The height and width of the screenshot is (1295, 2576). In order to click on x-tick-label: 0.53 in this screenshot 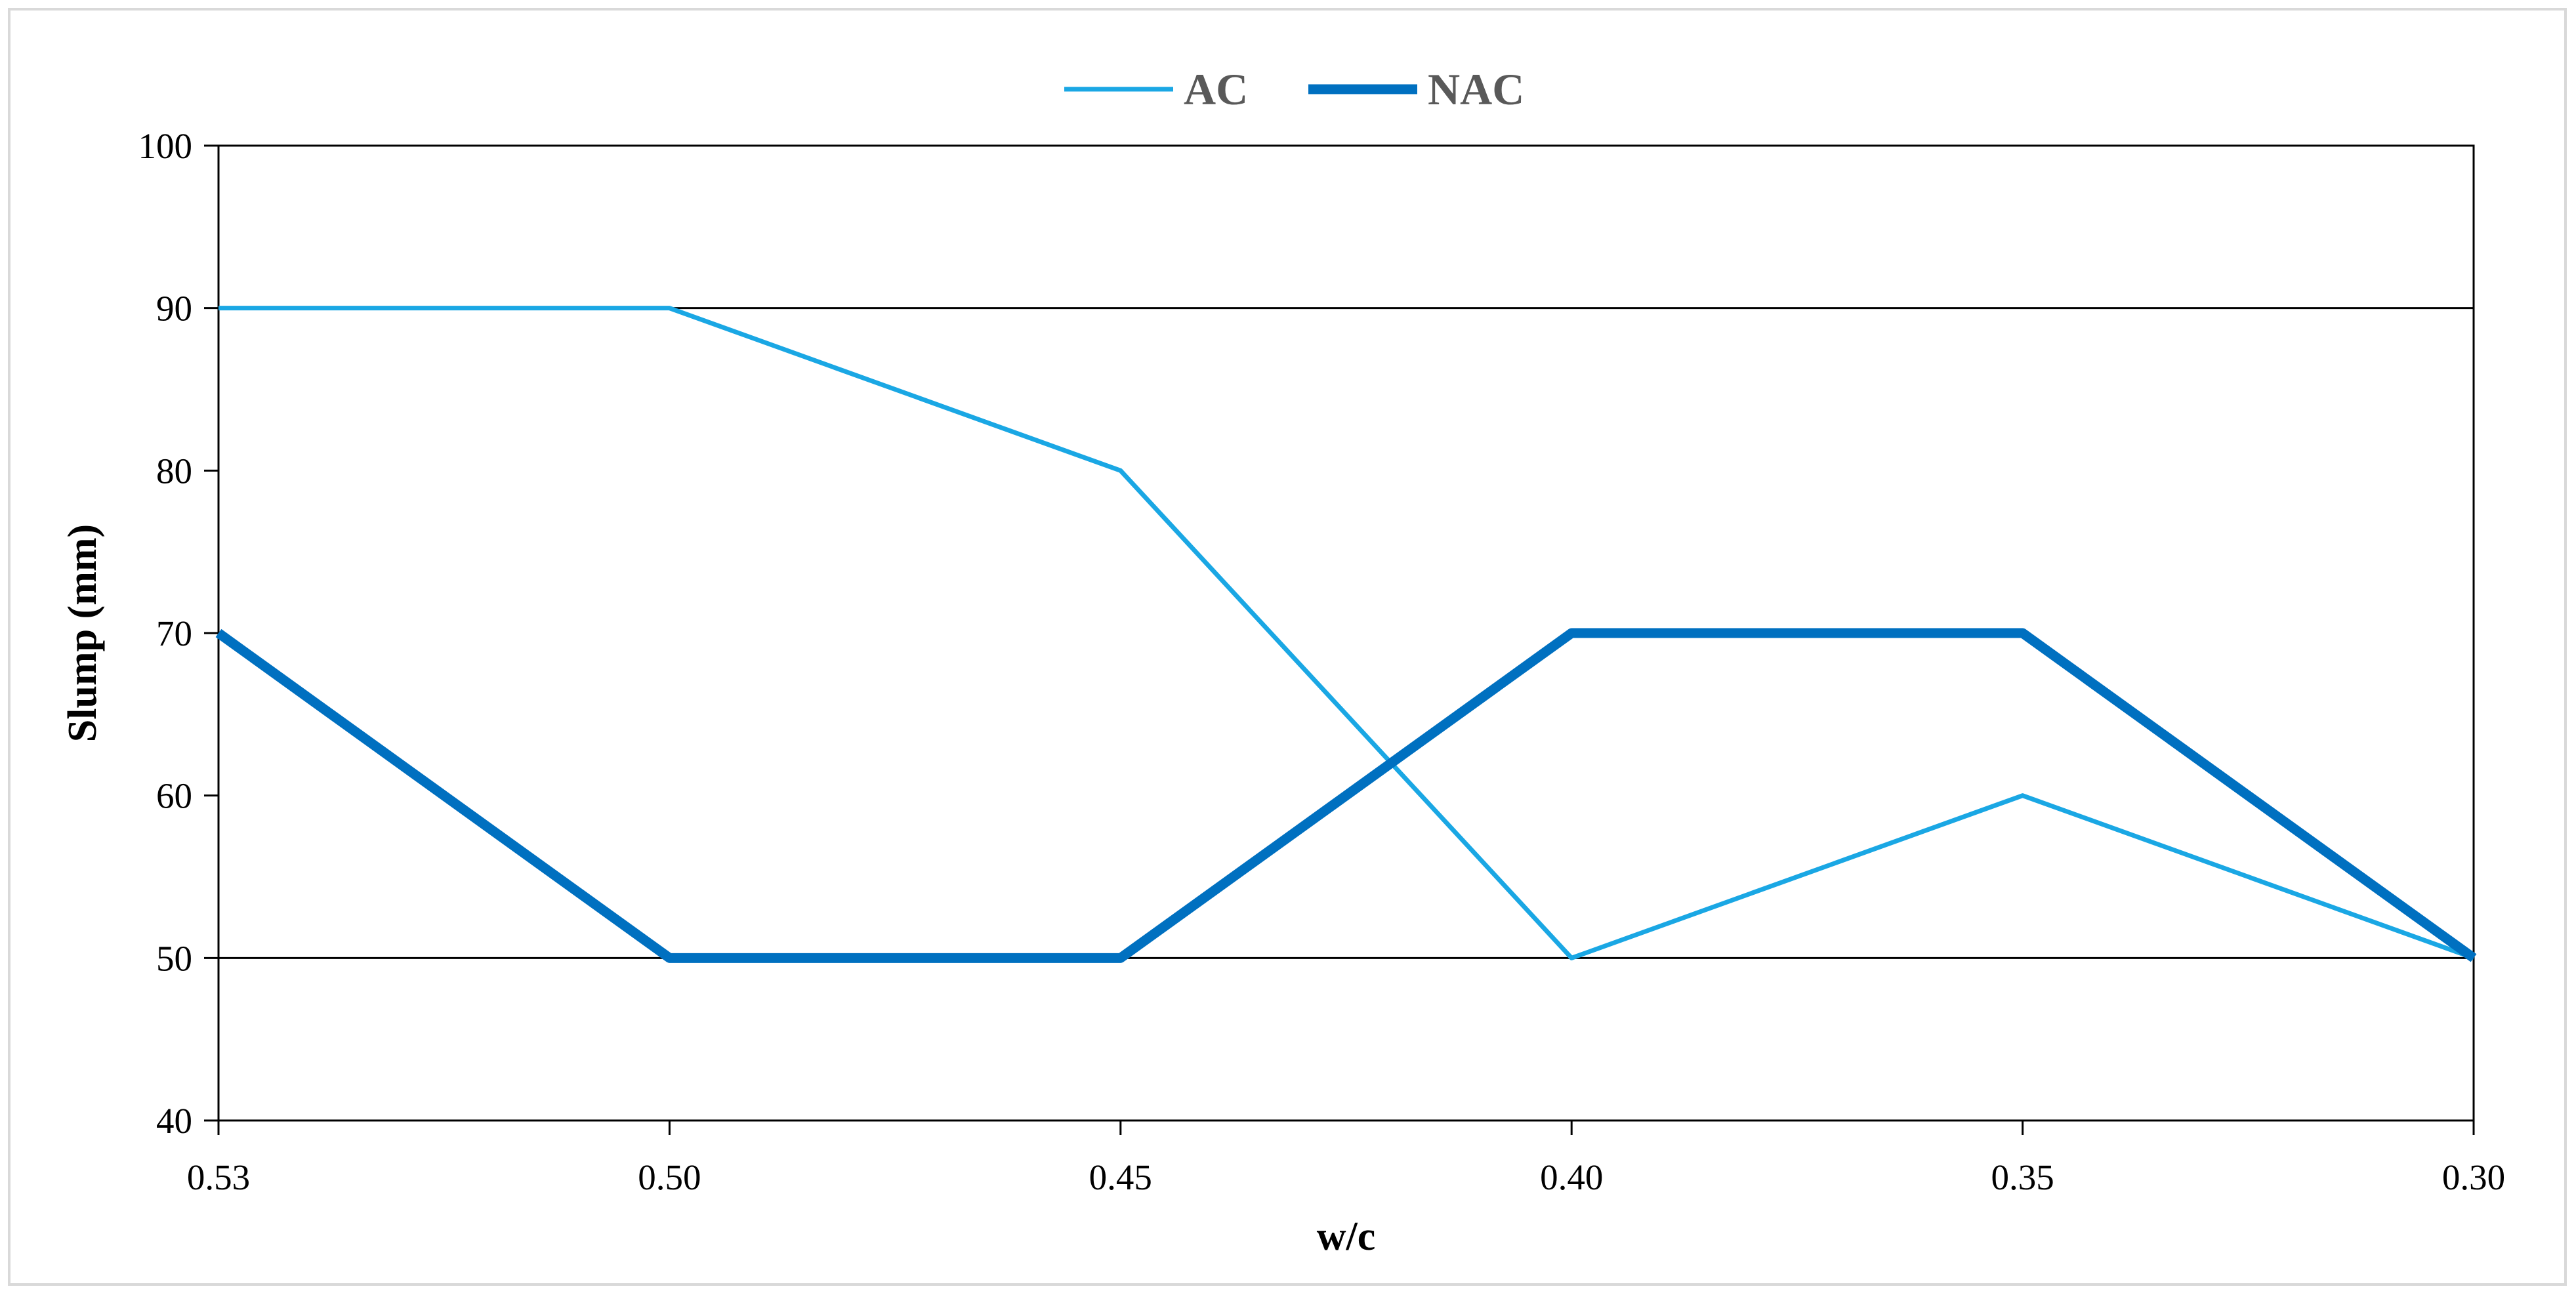, I will do `click(219, 1177)`.